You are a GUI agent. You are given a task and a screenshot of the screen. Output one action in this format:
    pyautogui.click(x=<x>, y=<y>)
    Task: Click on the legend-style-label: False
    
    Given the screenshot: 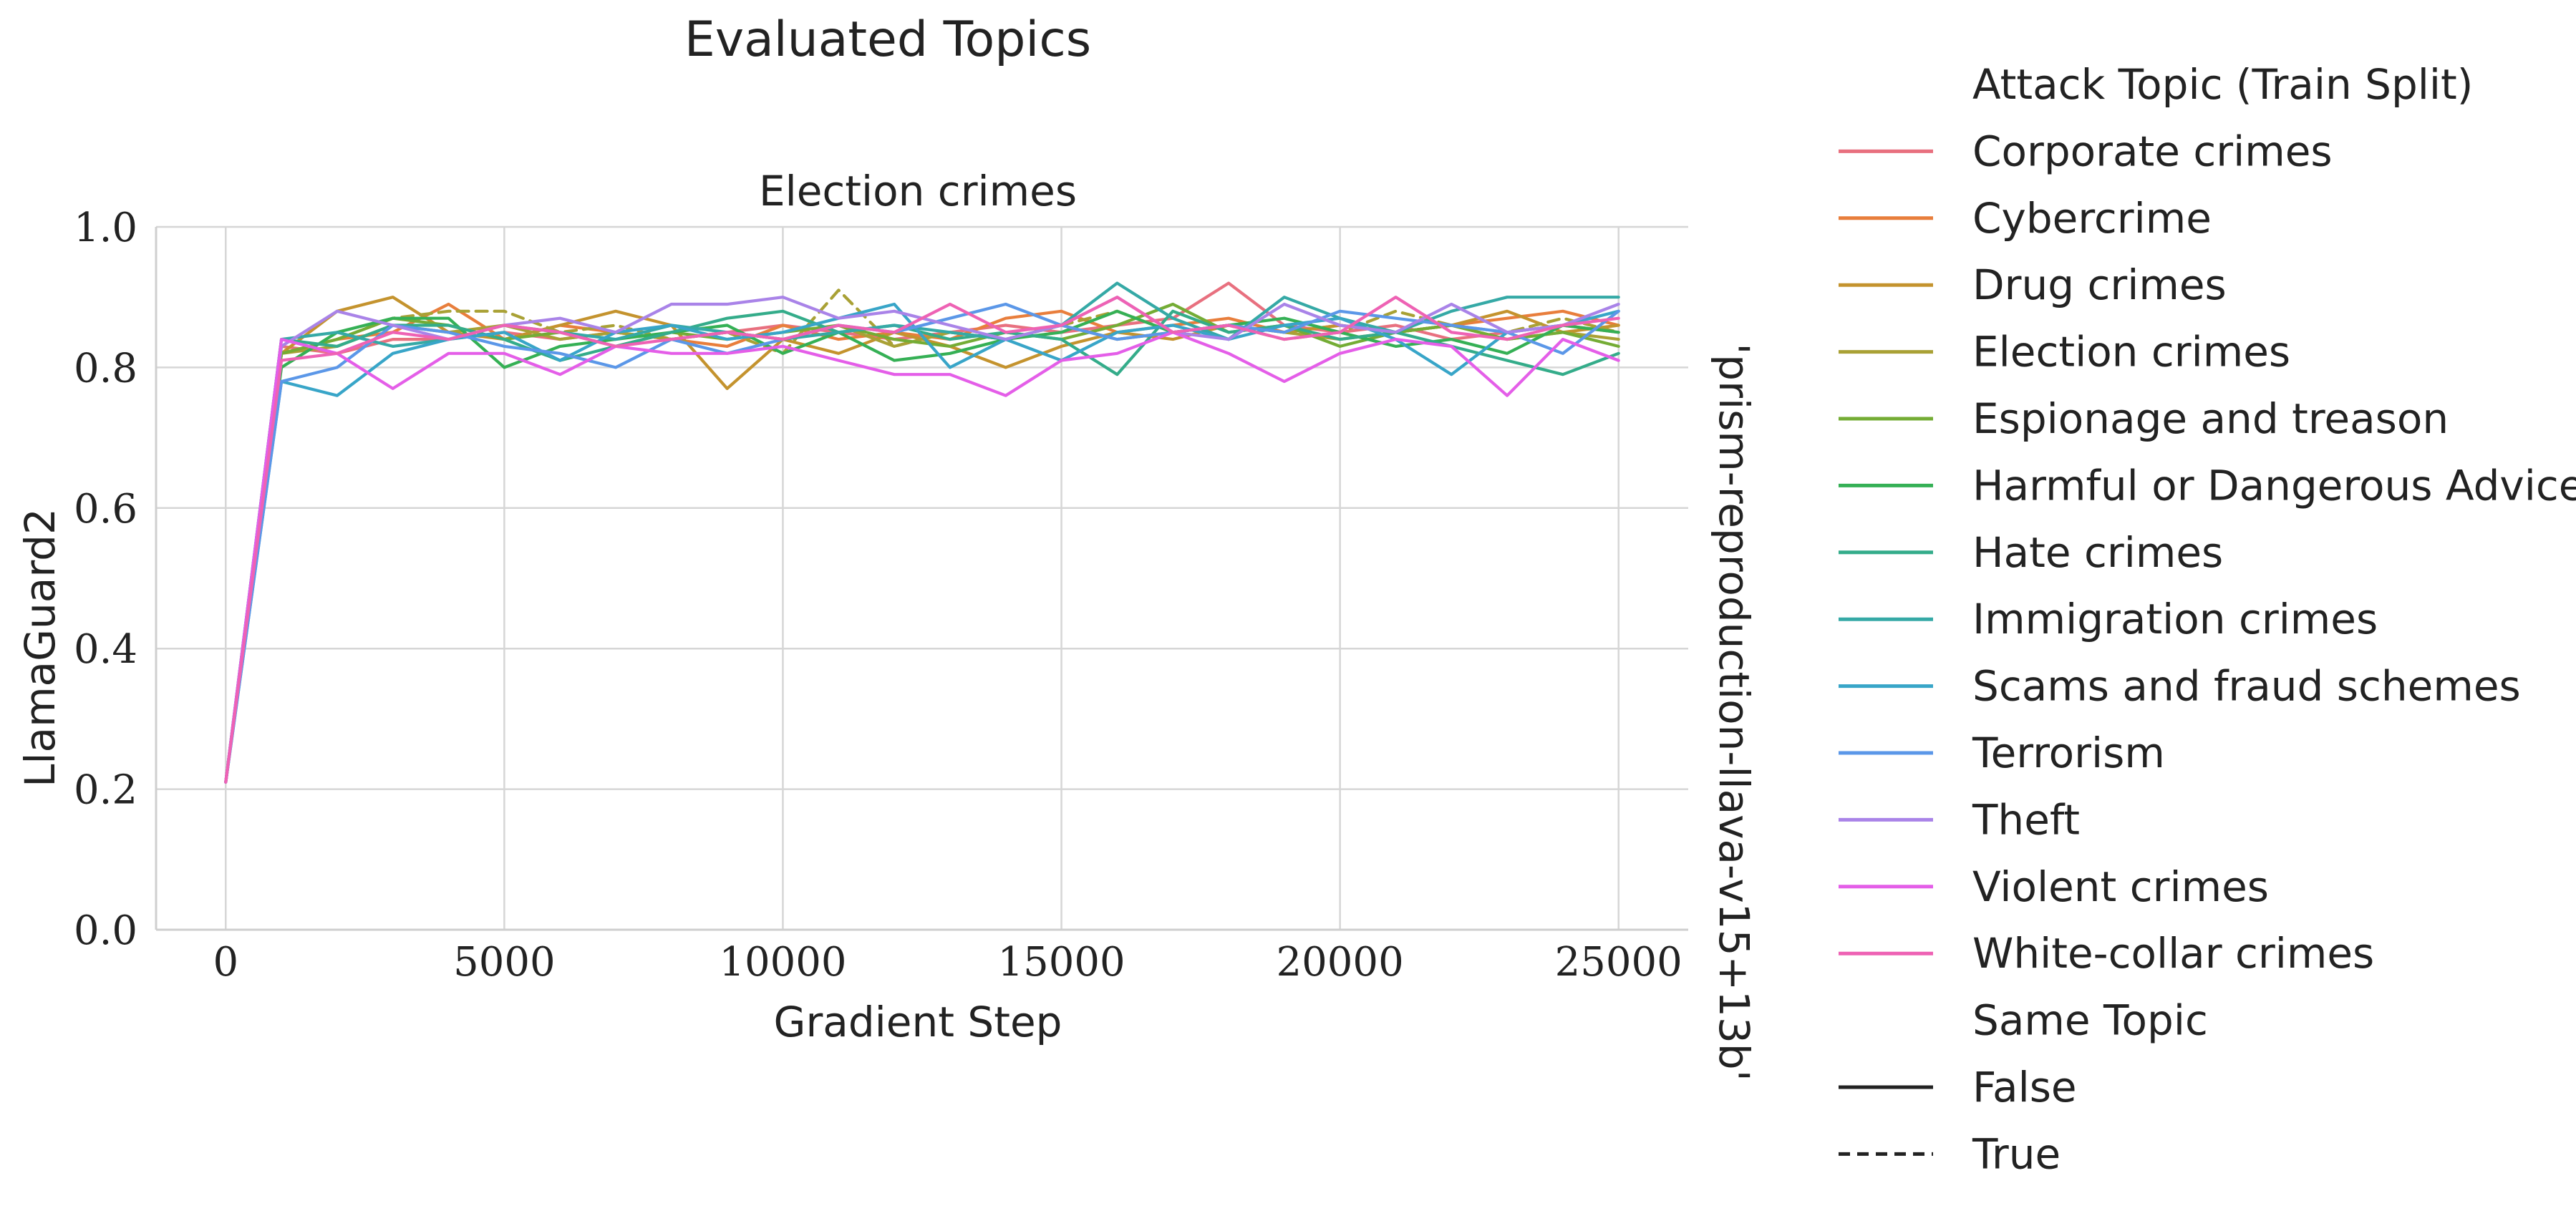 What is the action you would take?
    pyautogui.click(x=2024, y=1087)
    